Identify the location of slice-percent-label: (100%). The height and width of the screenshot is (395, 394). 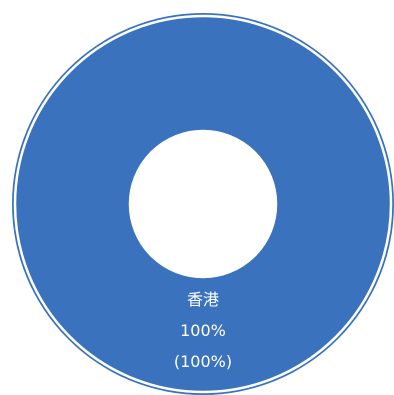
(203, 361).